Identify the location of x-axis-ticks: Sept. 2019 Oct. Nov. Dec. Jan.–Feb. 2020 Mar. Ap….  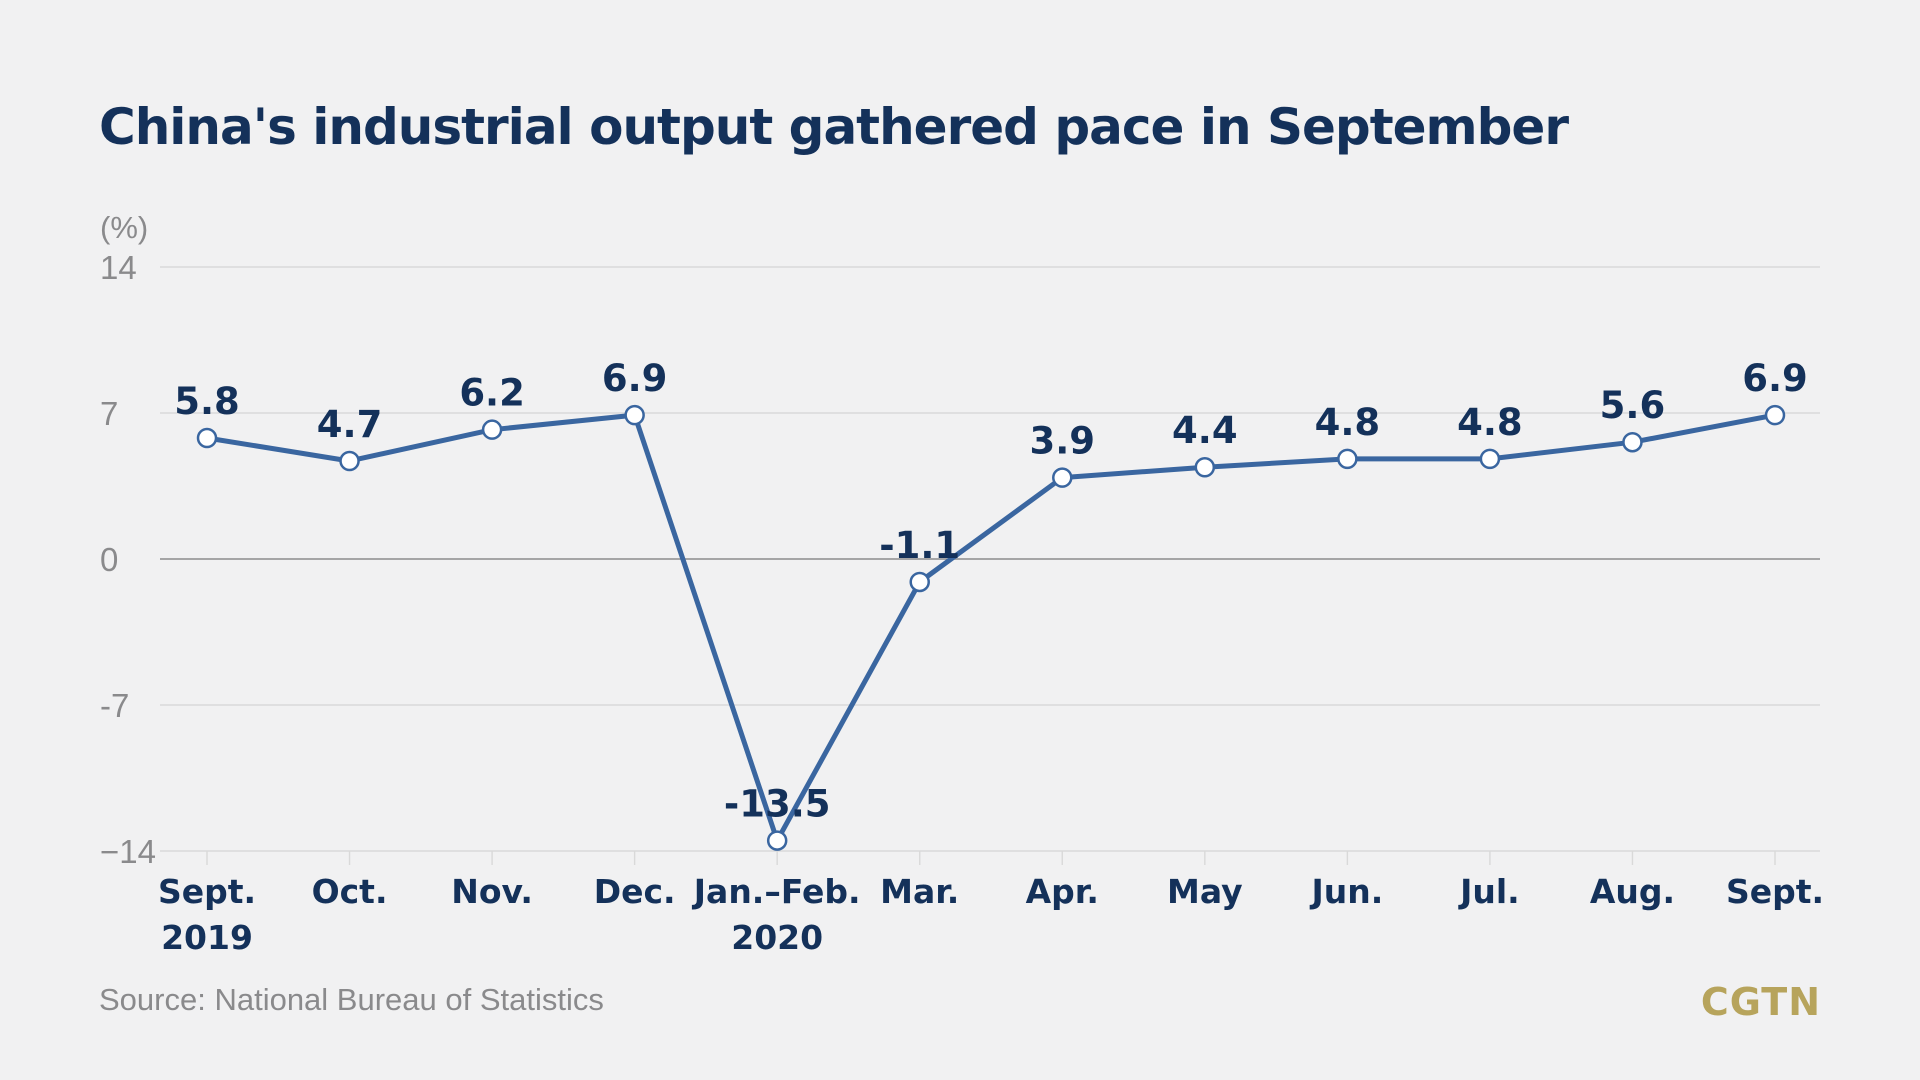
(991, 904).